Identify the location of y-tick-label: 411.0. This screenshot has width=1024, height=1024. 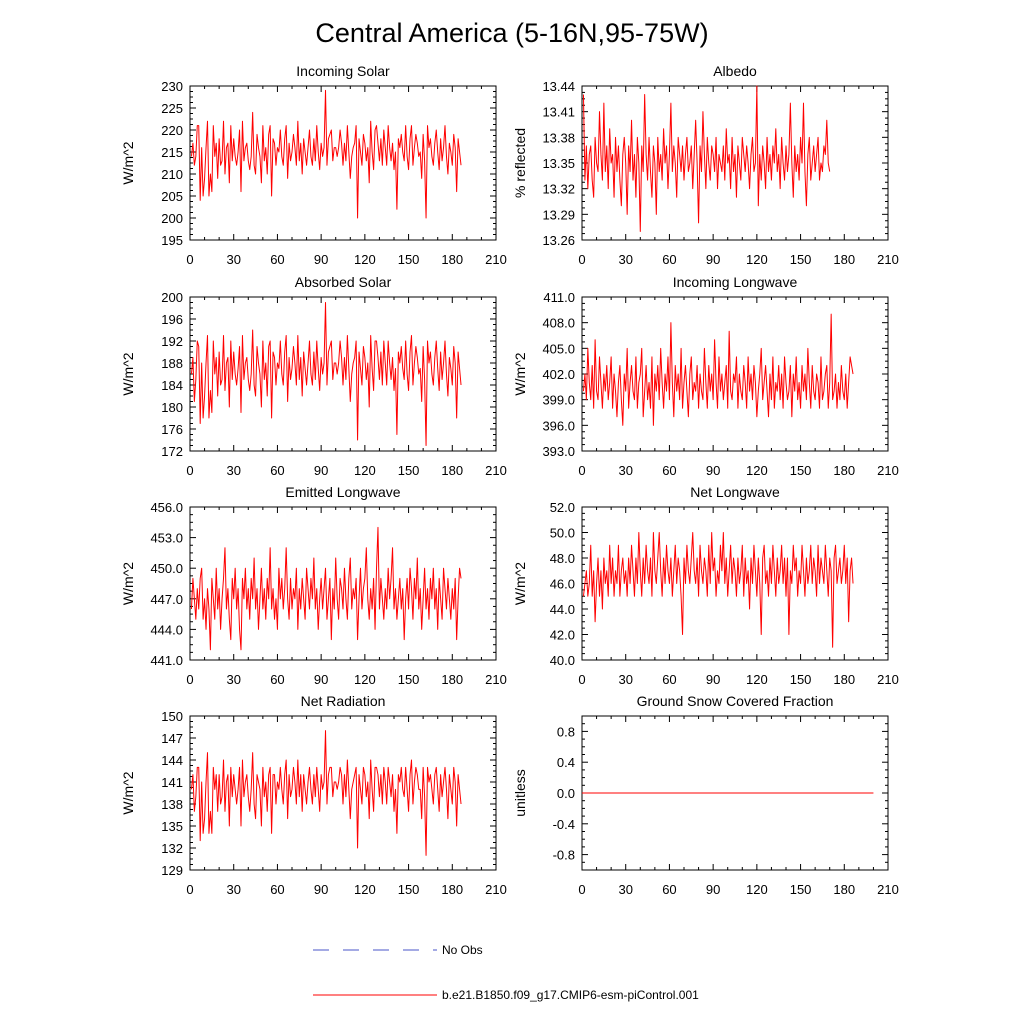
(559, 297).